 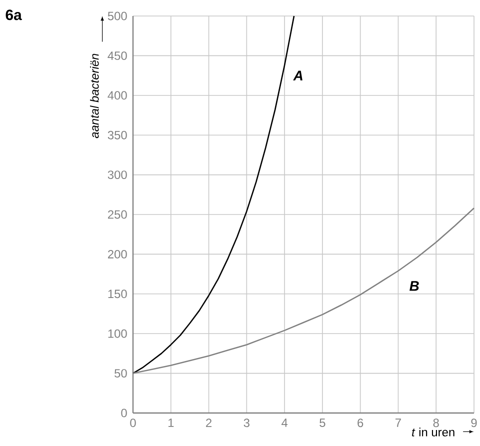 I want to click on x-tick-label: 4, so click(x=285, y=422).